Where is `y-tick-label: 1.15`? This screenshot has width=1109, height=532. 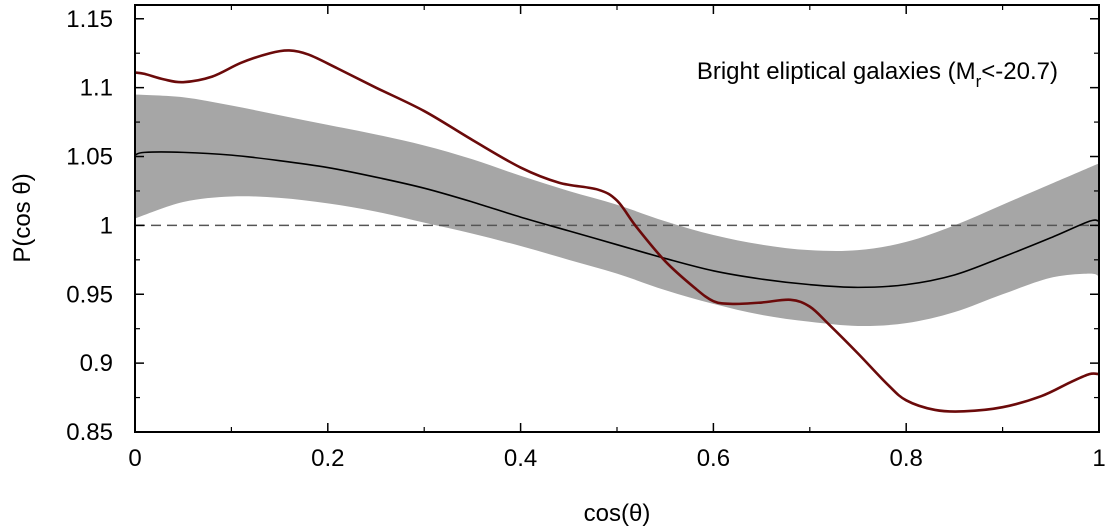 y-tick-label: 1.15 is located at coordinates (89, 19).